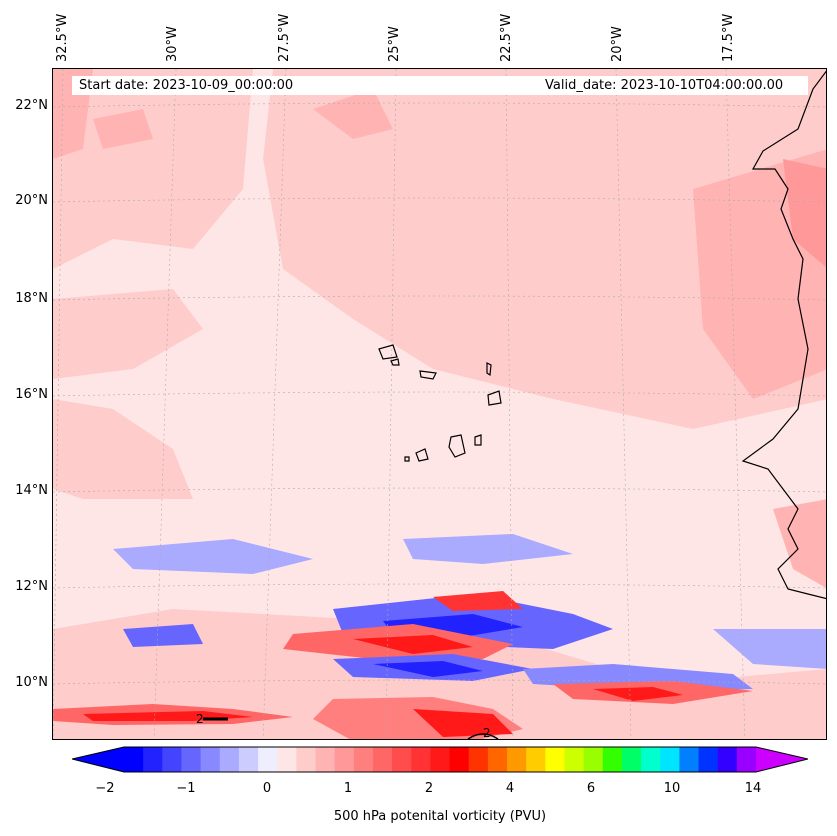 The width and height of the screenshot is (837, 836). I want to click on colorbar-over-arrow, so click(782, 759).